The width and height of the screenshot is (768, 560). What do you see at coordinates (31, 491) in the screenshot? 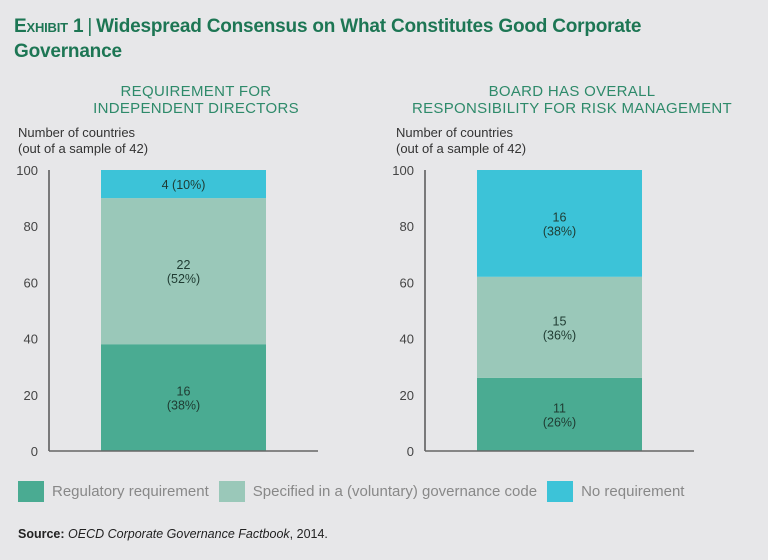
I see `legend-swatch-regulatory` at bounding box center [31, 491].